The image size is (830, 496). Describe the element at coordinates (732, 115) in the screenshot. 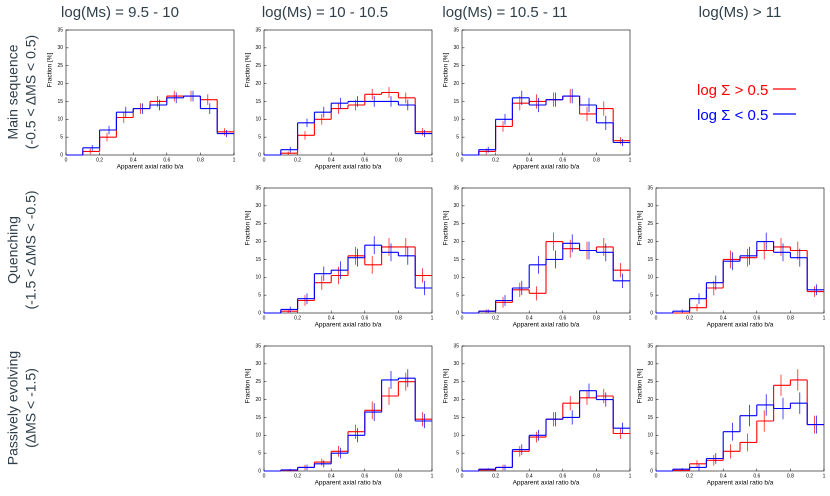

I see `legend-label: log Σ < 0.5` at that location.